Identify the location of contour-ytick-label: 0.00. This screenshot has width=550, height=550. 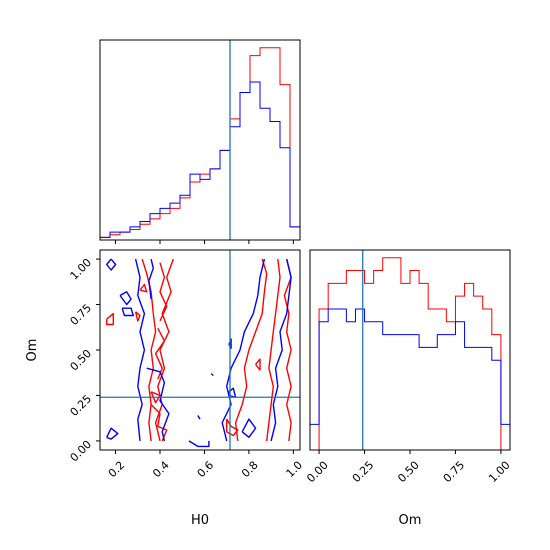
(81, 451).